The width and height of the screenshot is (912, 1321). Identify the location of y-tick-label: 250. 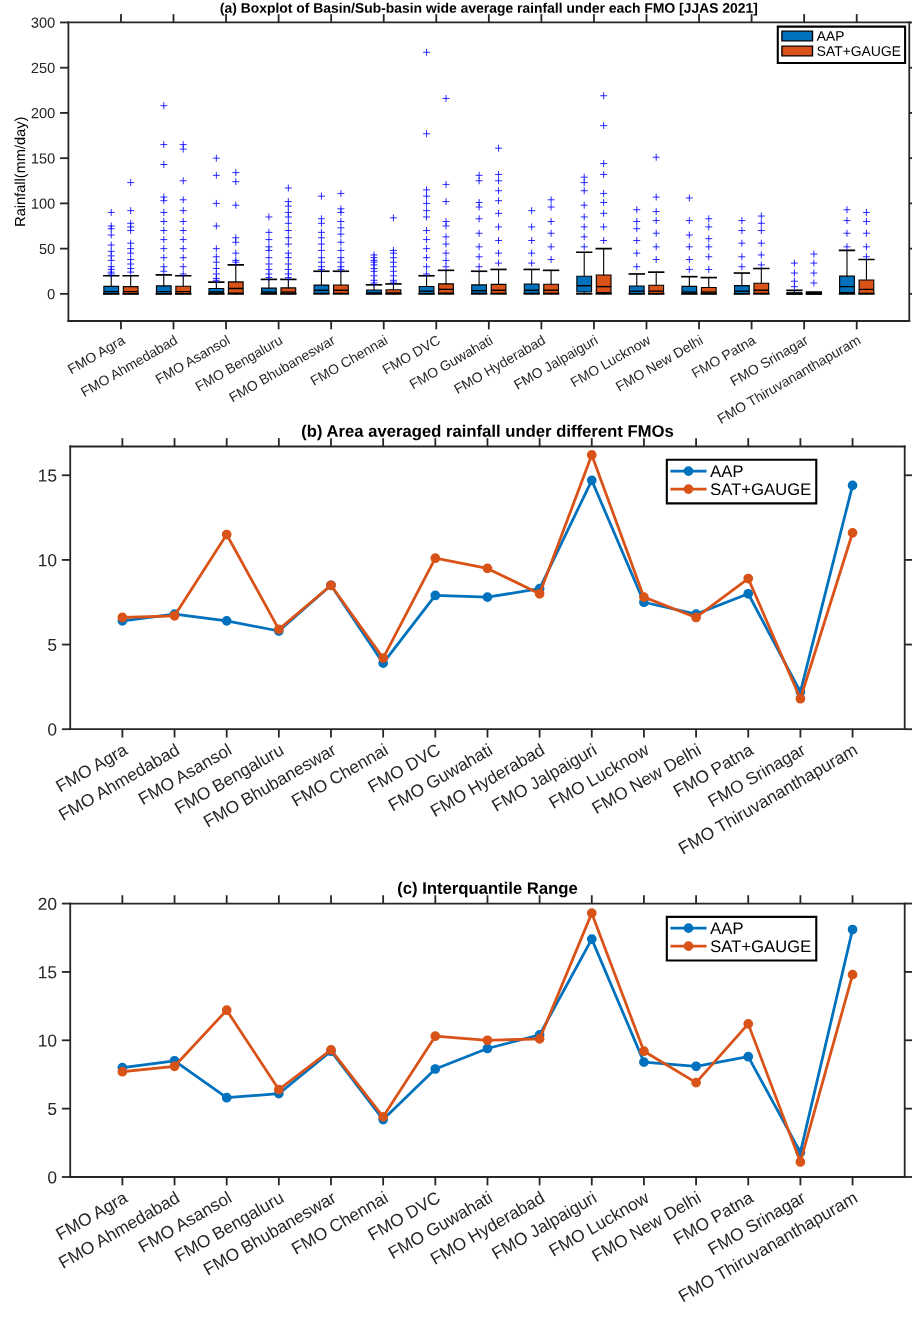
(43, 68).